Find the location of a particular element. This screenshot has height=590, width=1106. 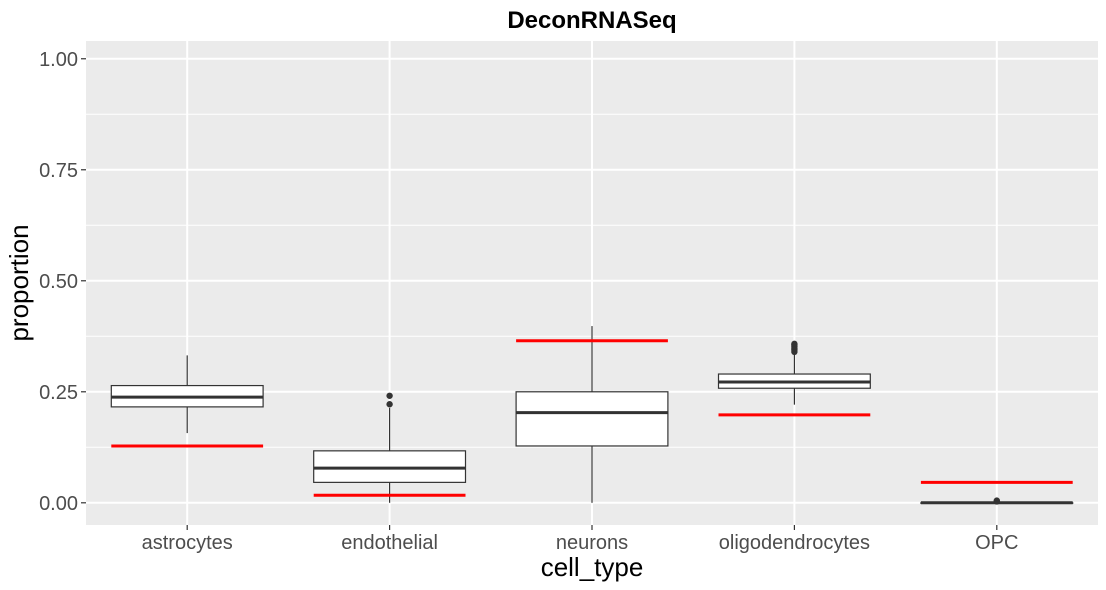

chart-title: DeconRNASeq is located at coordinates (591, 20).